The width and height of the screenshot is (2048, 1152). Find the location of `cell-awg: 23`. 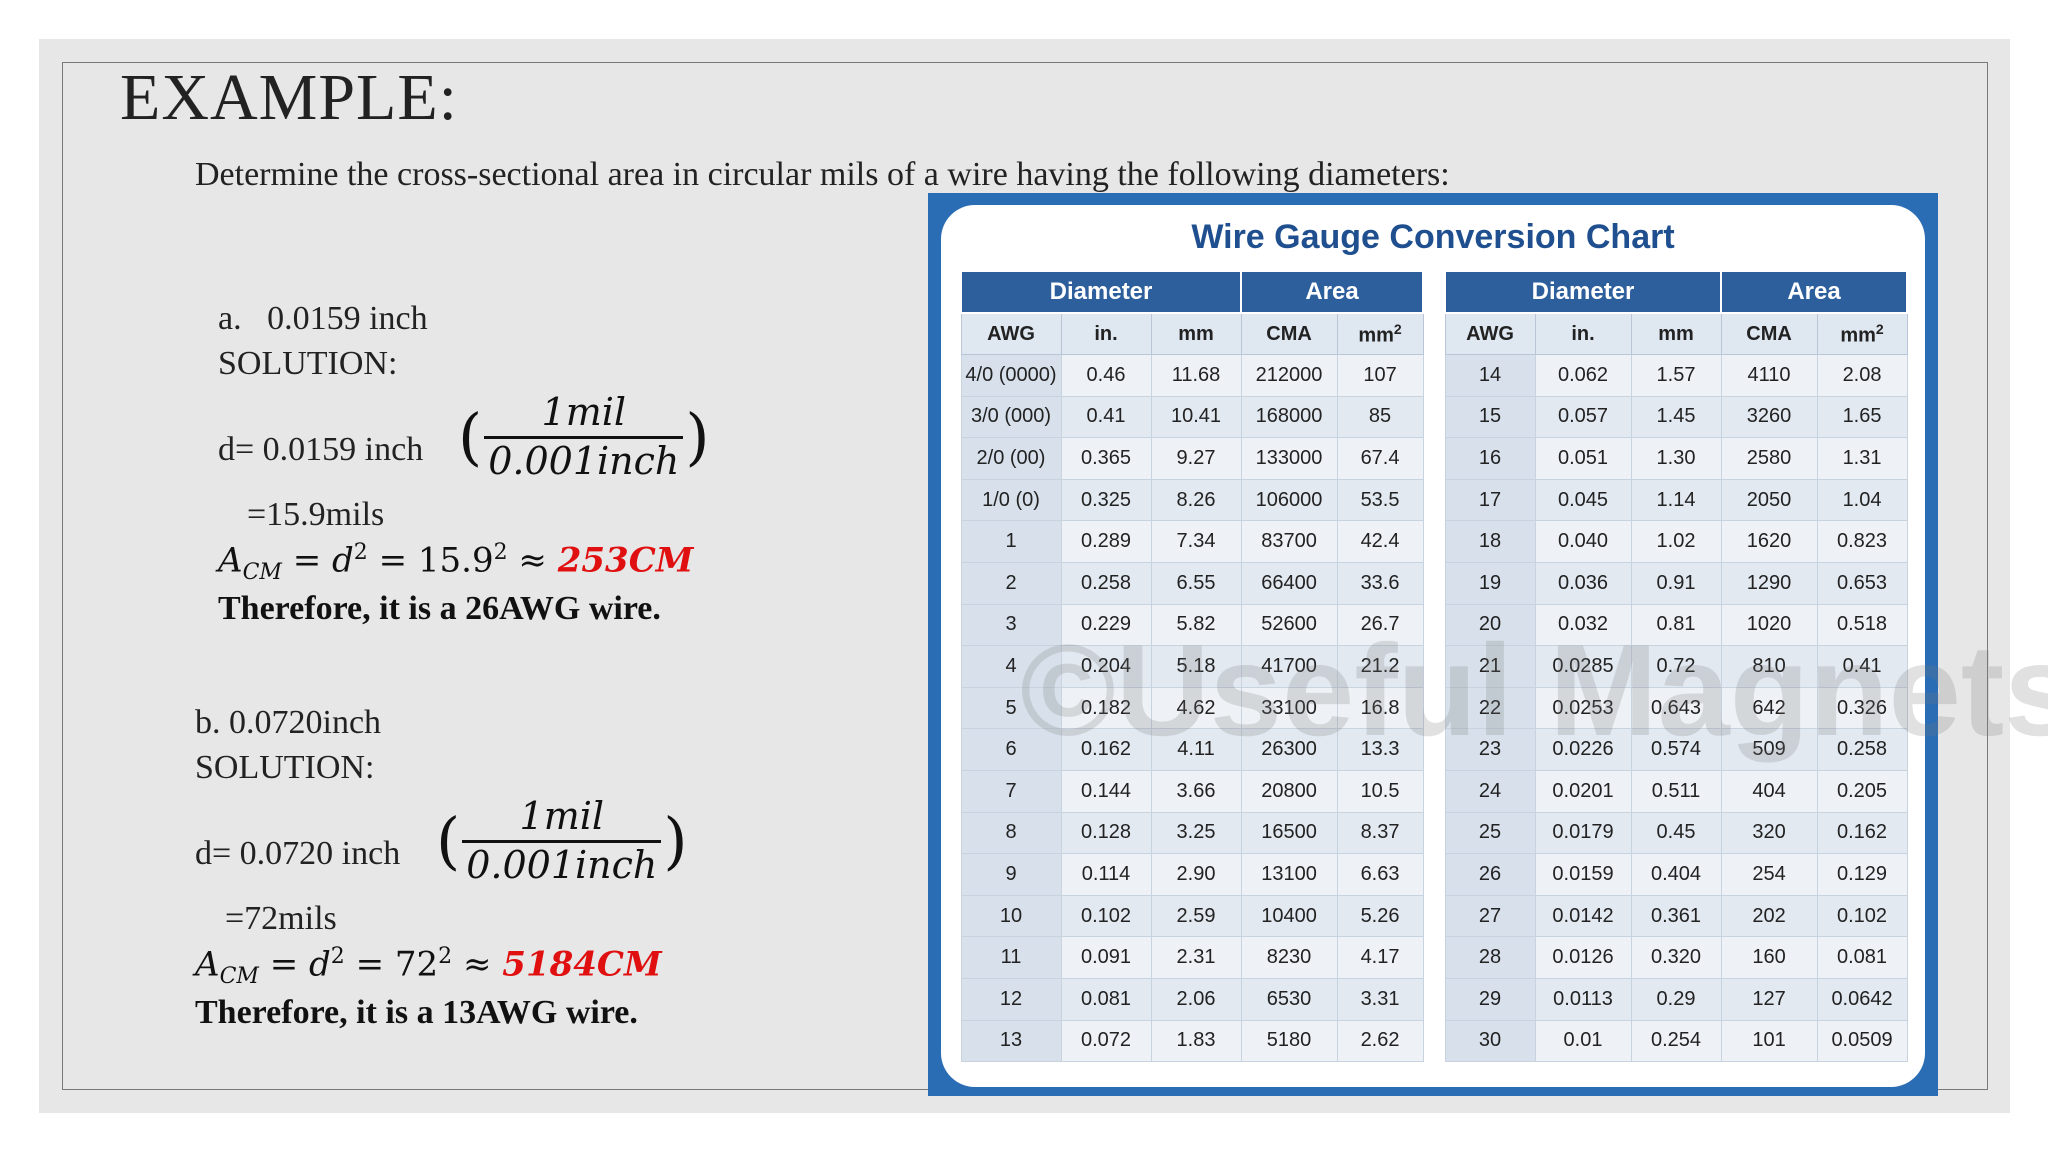

cell-awg: 23 is located at coordinates (1490, 749).